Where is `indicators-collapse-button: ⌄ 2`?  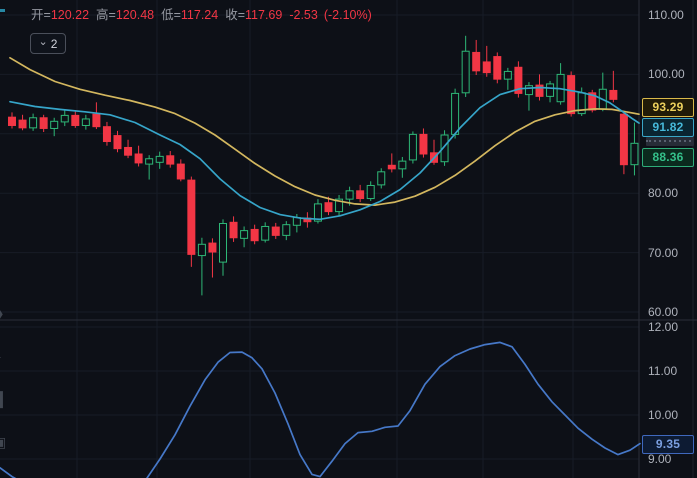 indicators-collapse-button: ⌄ 2 is located at coordinates (48, 43).